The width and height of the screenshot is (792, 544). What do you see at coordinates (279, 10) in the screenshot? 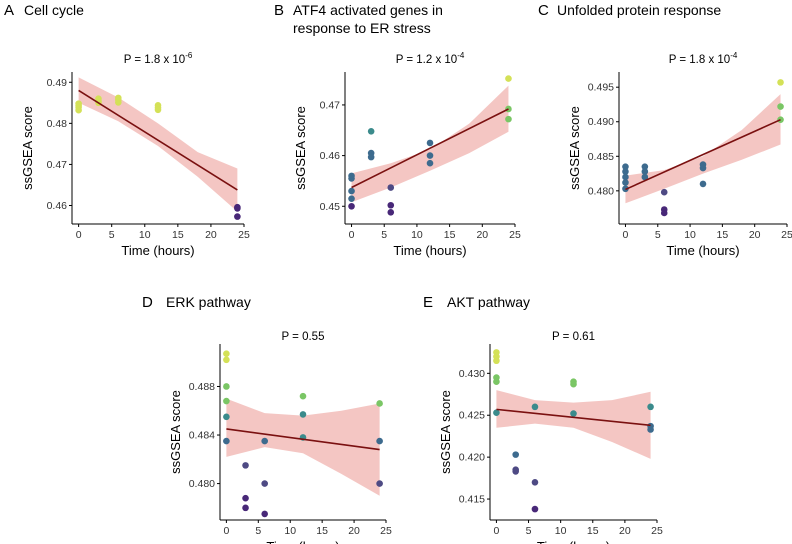
I see `panel-letter: B` at bounding box center [279, 10].